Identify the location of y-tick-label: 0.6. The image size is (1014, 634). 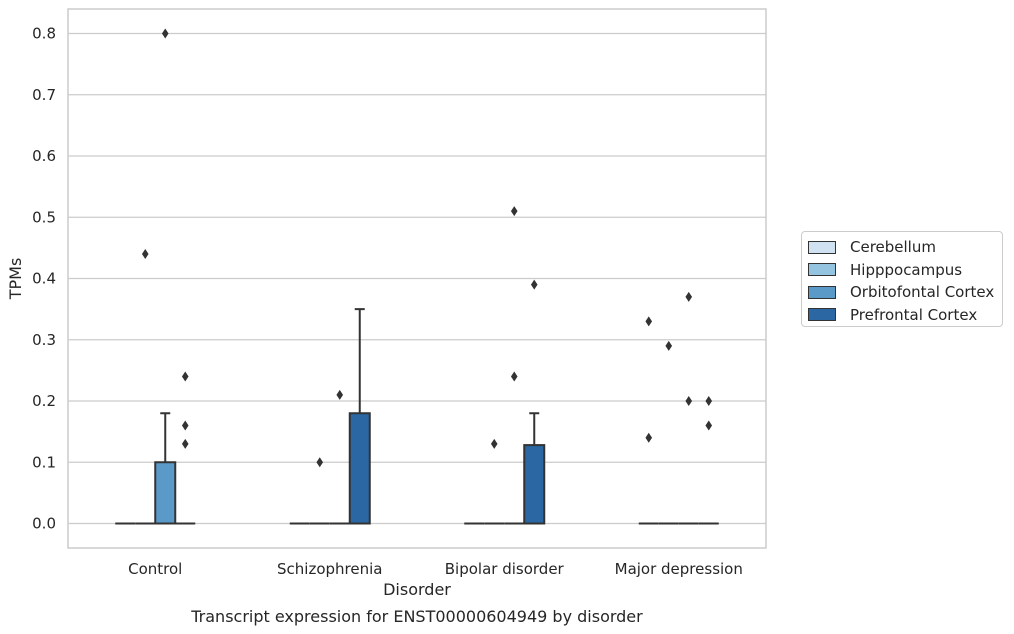
(44, 156).